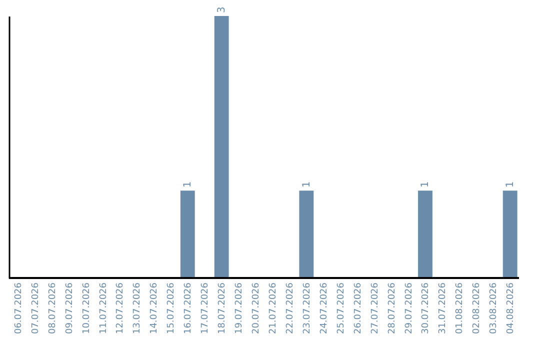  Describe the element at coordinates (460, 308) in the screenshot. I see `x-tick-label: 01.08.2026` at that location.